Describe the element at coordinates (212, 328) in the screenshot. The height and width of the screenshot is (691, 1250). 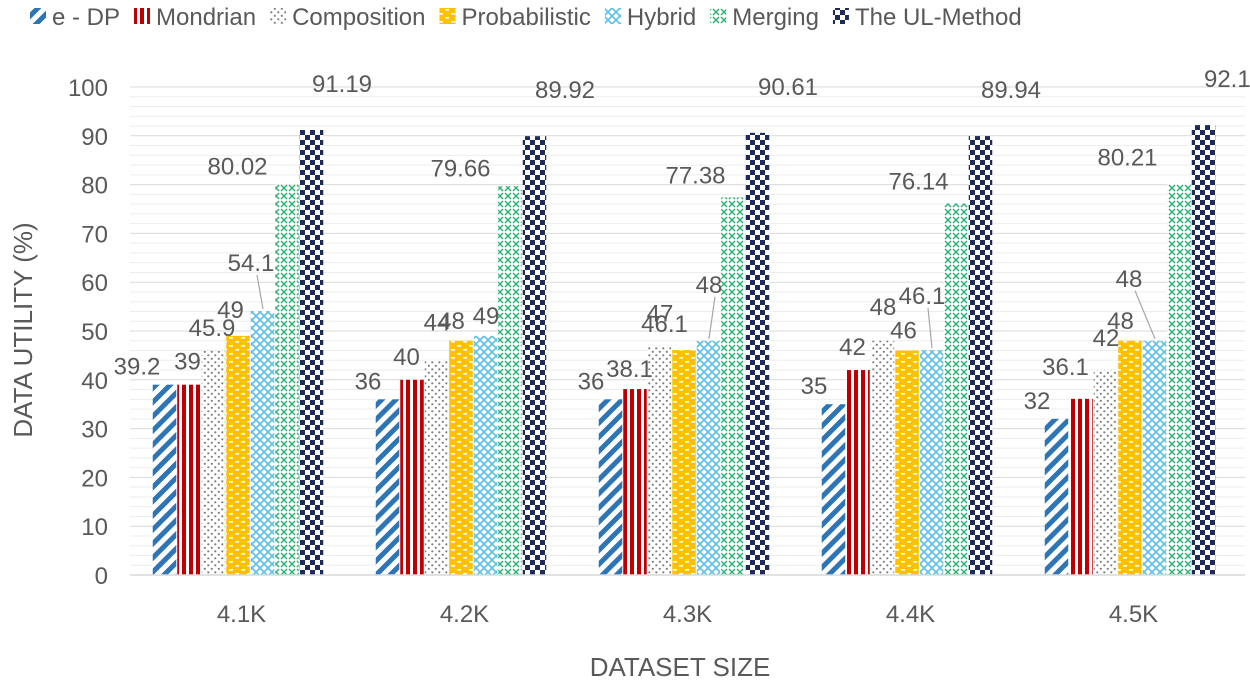
I see `data-label: 45.9` at that location.